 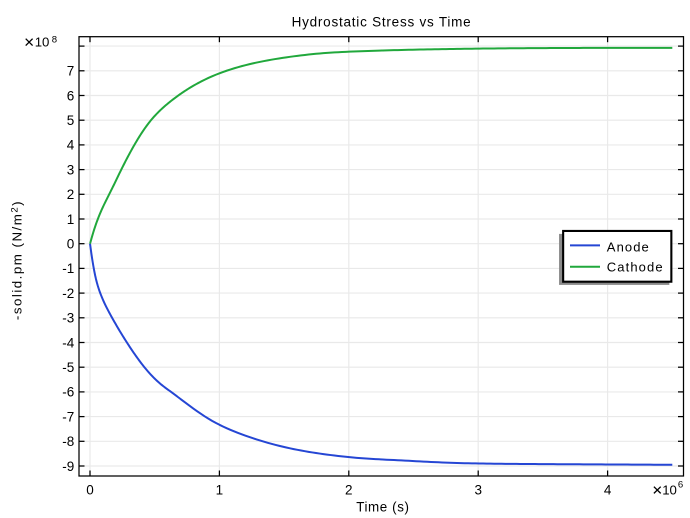 What do you see at coordinates (68, 441) in the screenshot?
I see `svg-text: -8` at bounding box center [68, 441].